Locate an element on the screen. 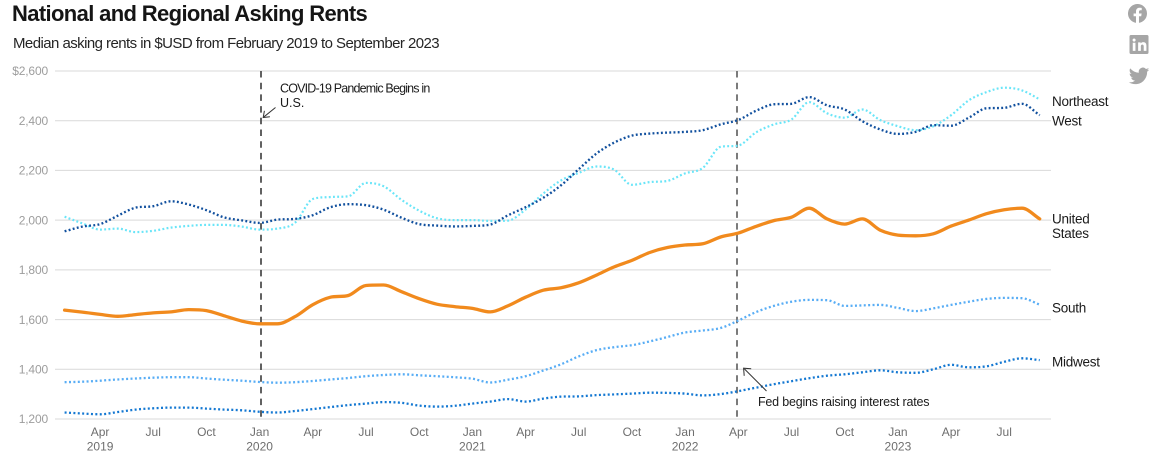 The image size is (1170, 470). svg-text: $2,600 is located at coordinates (30, 71).